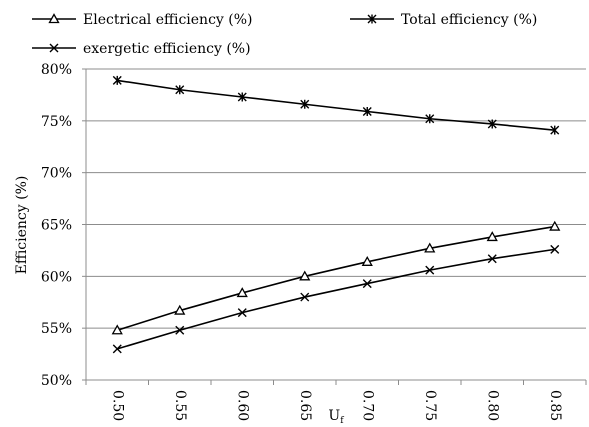 The width and height of the screenshot is (589, 427). What do you see at coordinates (555, 405) in the screenshot?
I see `x-tick-label: 0.85` at bounding box center [555, 405].